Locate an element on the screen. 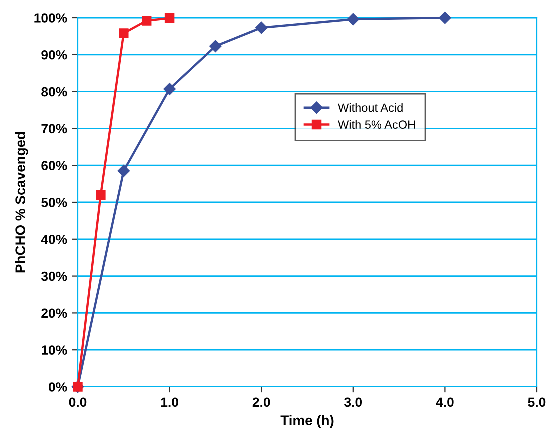  x-tick-label: 5.0 is located at coordinates (537, 403).